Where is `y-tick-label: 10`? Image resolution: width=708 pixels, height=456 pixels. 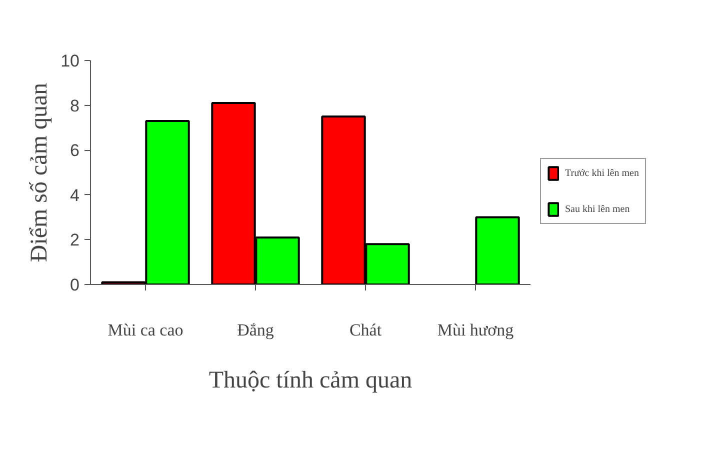 y-tick-label: 10 is located at coordinates (70, 61).